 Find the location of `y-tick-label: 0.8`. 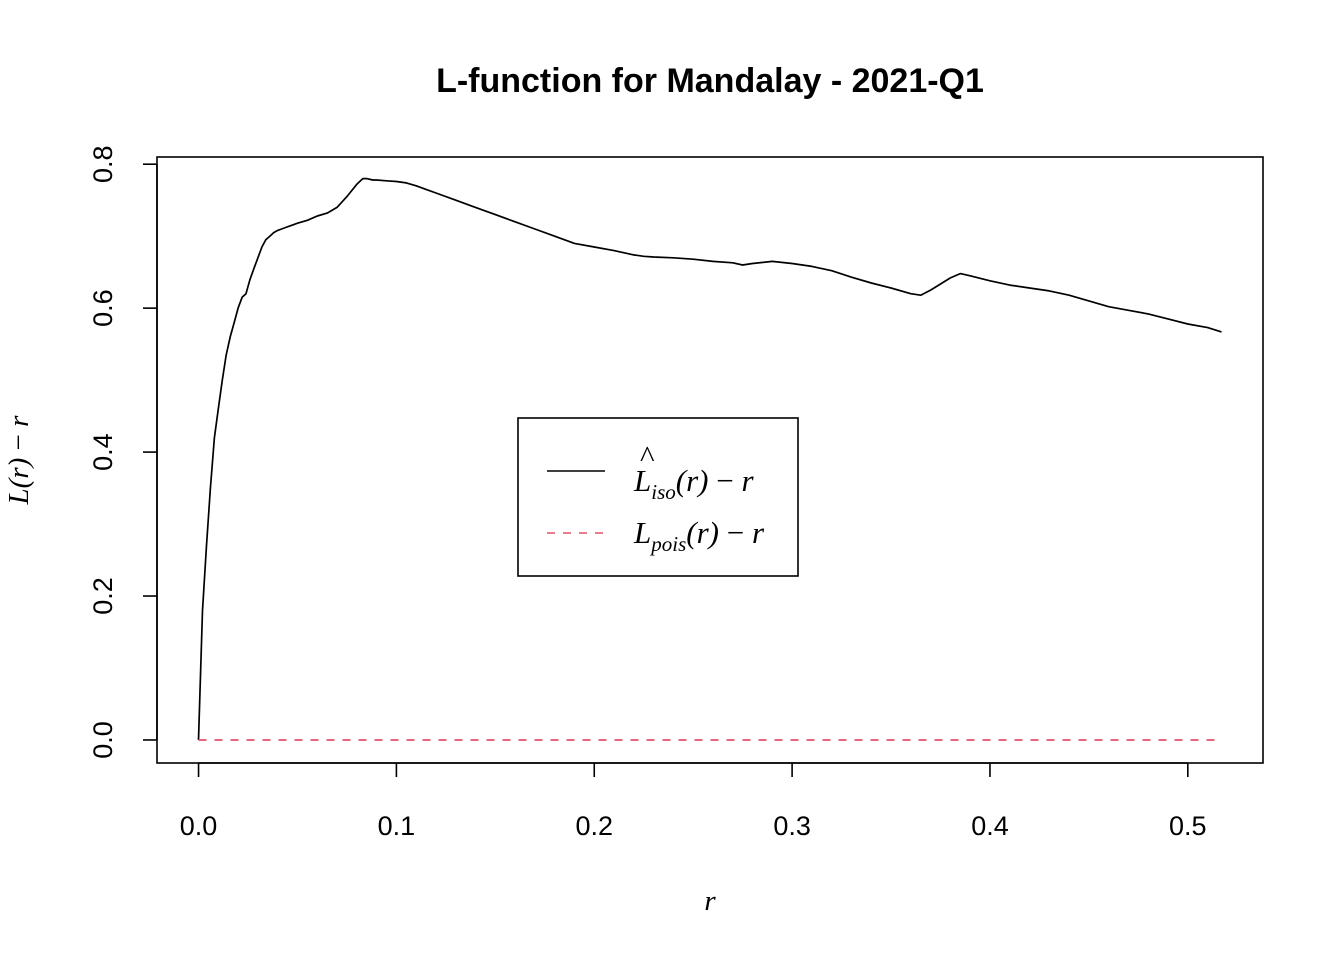

y-tick-label: 0.8 is located at coordinates (103, 164).